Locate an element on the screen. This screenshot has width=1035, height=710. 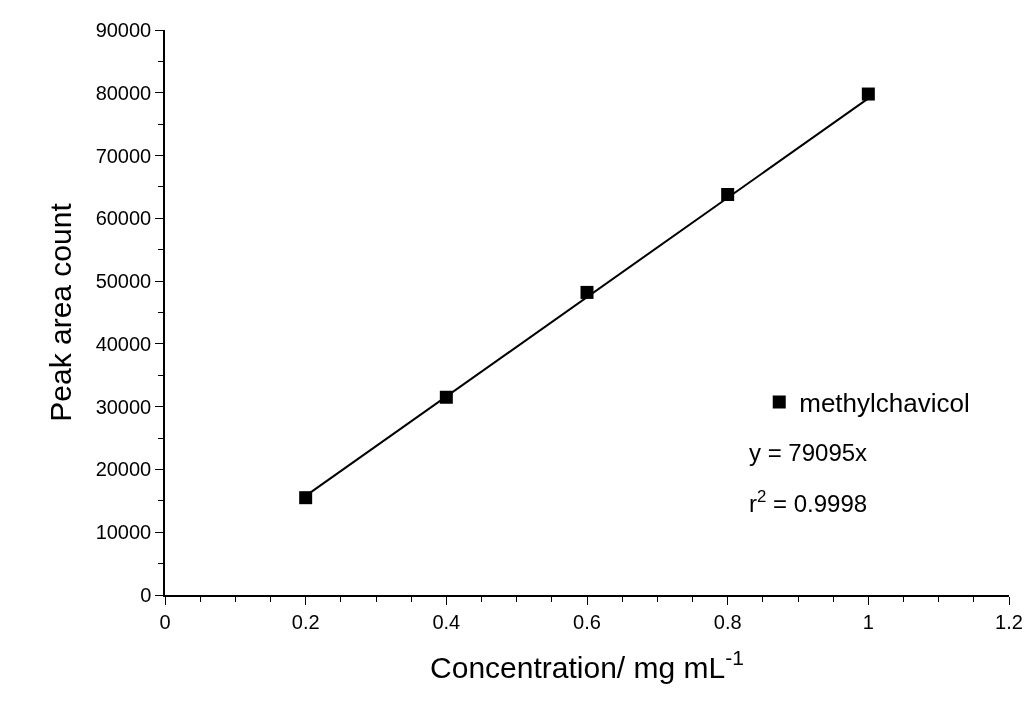
x-tick-label: 0.6 is located at coordinates (587, 621).